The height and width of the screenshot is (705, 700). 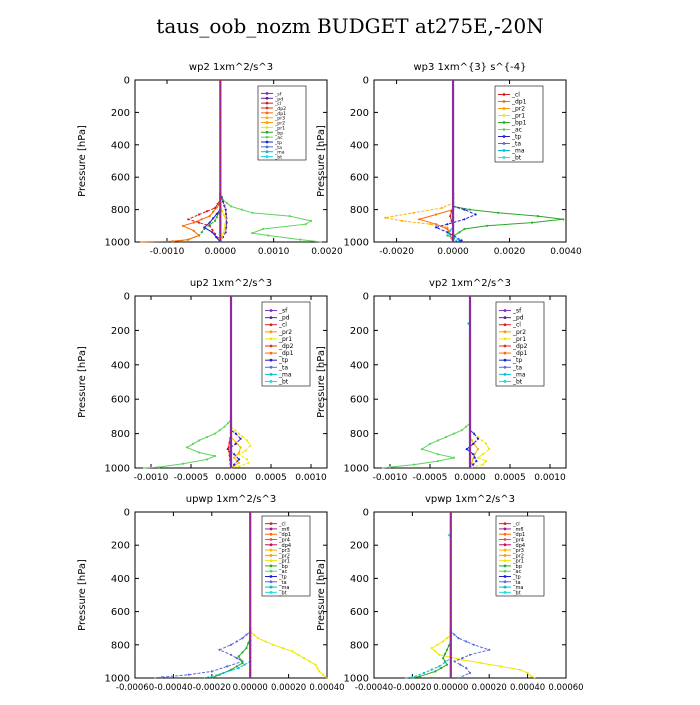 What do you see at coordinates (278, 133) in the screenshot?
I see `legend-label: _bp` at bounding box center [278, 133].